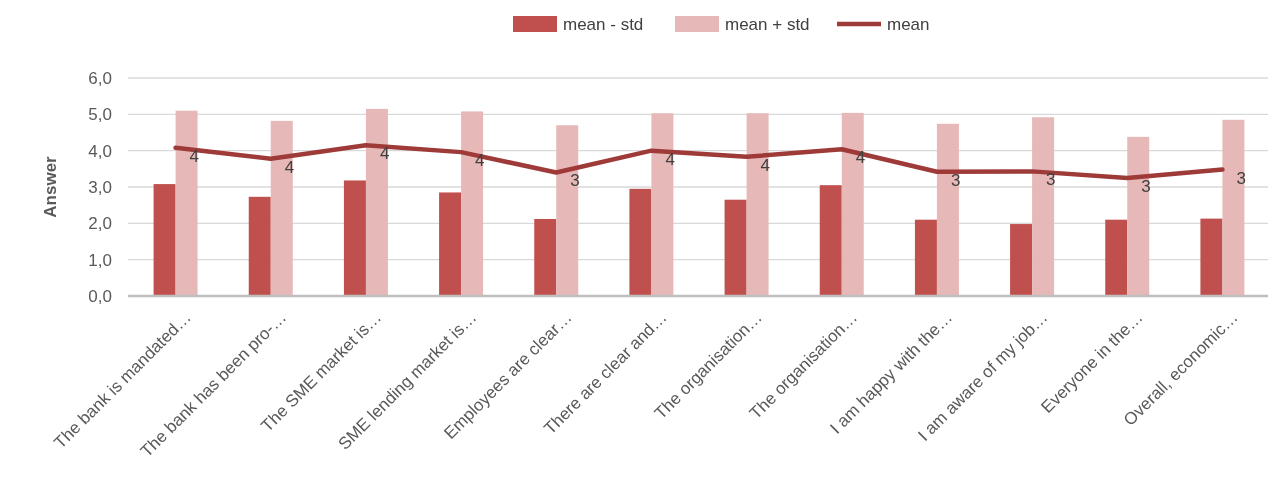 The height and width of the screenshot is (483, 1277). I want to click on y-tick-label: 3,0, so click(100, 187).